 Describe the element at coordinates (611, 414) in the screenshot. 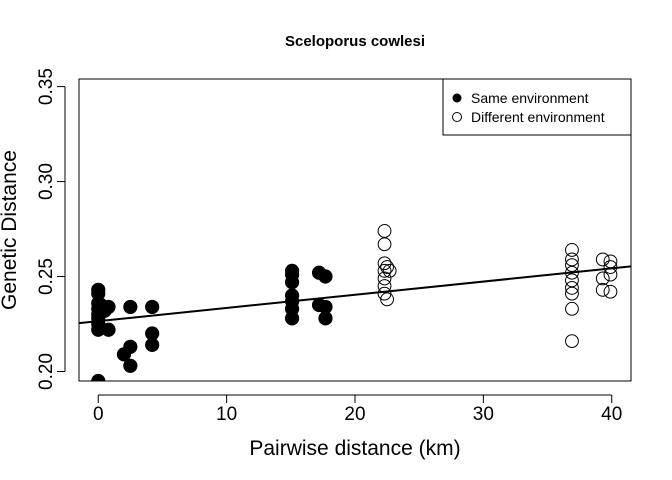

I see `x-tick-label: 40` at that location.